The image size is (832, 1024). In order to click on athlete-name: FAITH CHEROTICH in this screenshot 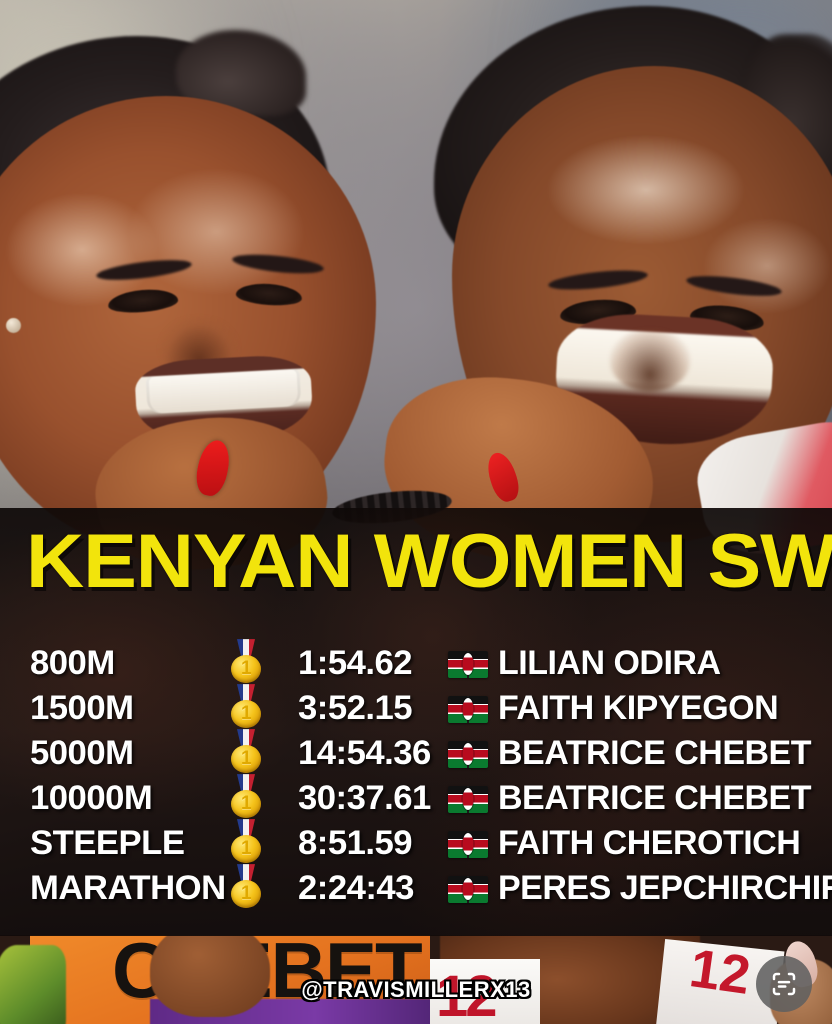, I will do `click(649, 843)`.